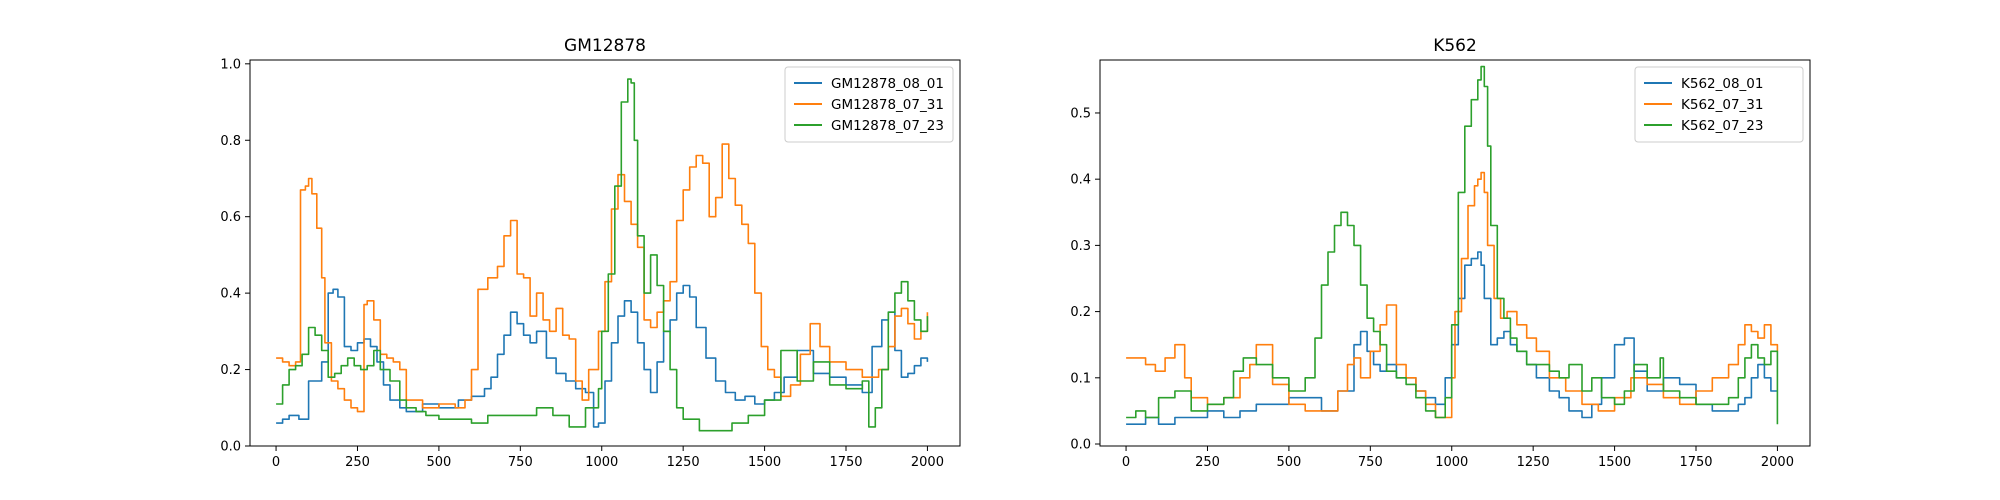  Describe the element at coordinates (1722, 105) in the screenshot. I see `legend-label: K562_07_31` at that location.